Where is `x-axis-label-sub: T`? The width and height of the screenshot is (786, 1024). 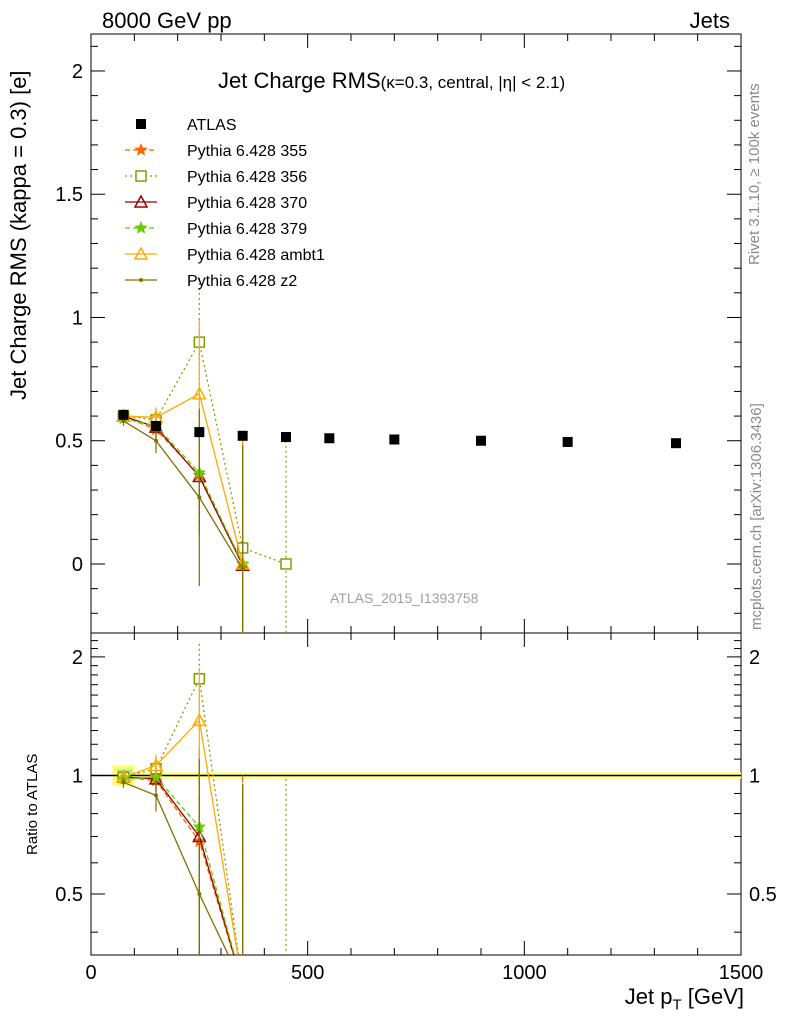 x-axis-label-sub: T is located at coordinates (677, 1005).